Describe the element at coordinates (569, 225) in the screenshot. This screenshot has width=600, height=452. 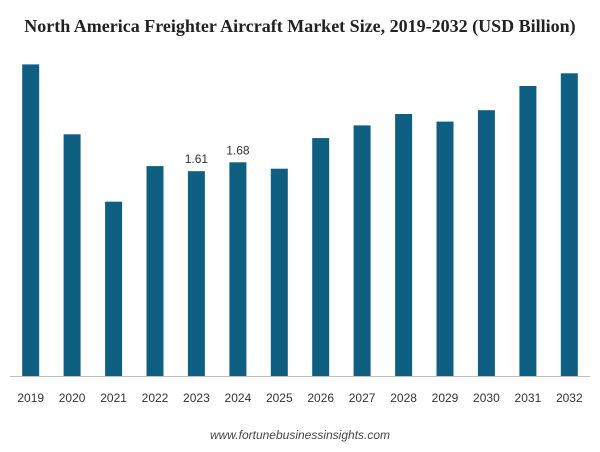
I see `bar-2032` at that location.